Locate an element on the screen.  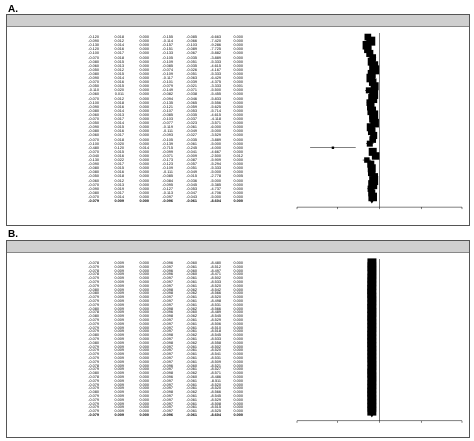
stat-z: -3.571 is located at coordinates (215, 123).